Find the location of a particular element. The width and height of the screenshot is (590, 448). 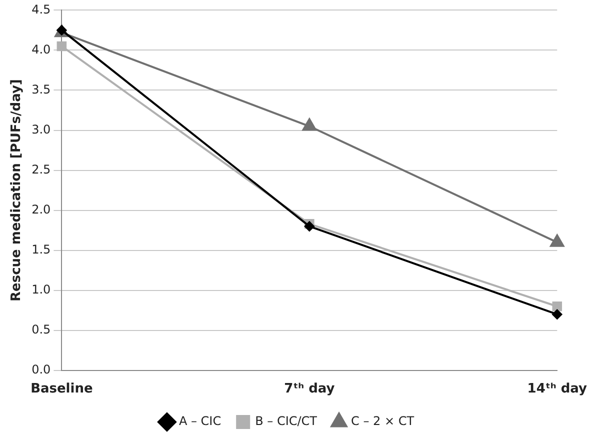

y-axis-title: Rescue medication [PUFs/day] is located at coordinates (16, 190).